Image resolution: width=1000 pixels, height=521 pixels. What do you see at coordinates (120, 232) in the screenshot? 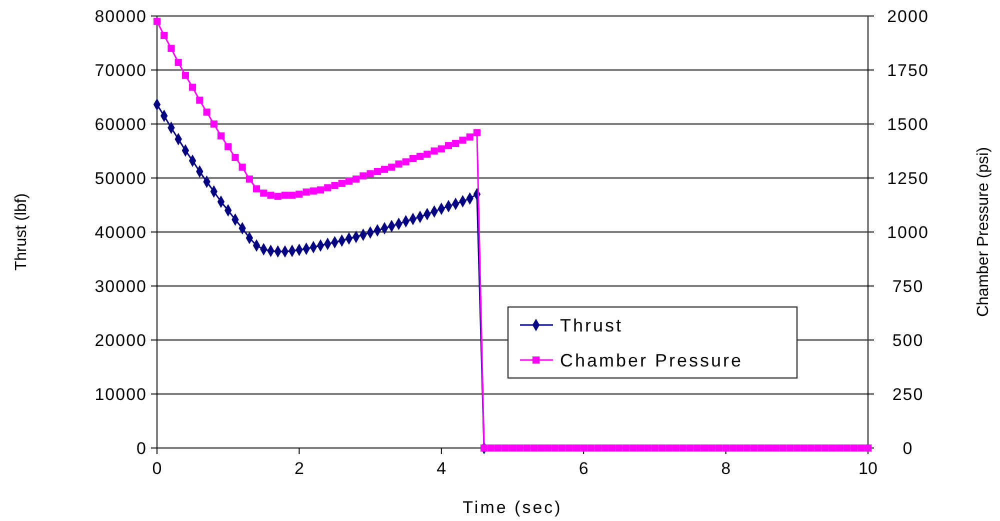
I see `y-tick-label: 40000` at bounding box center [120, 232].